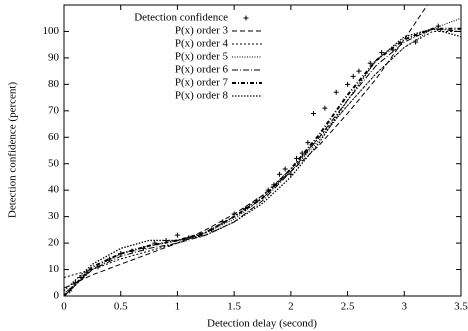 The height and width of the screenshot is (331, 468). What do you see at coordinates (54, 216) in the screenshot?
I see `y-tick-label: 30` at bounding box center [54, 216].